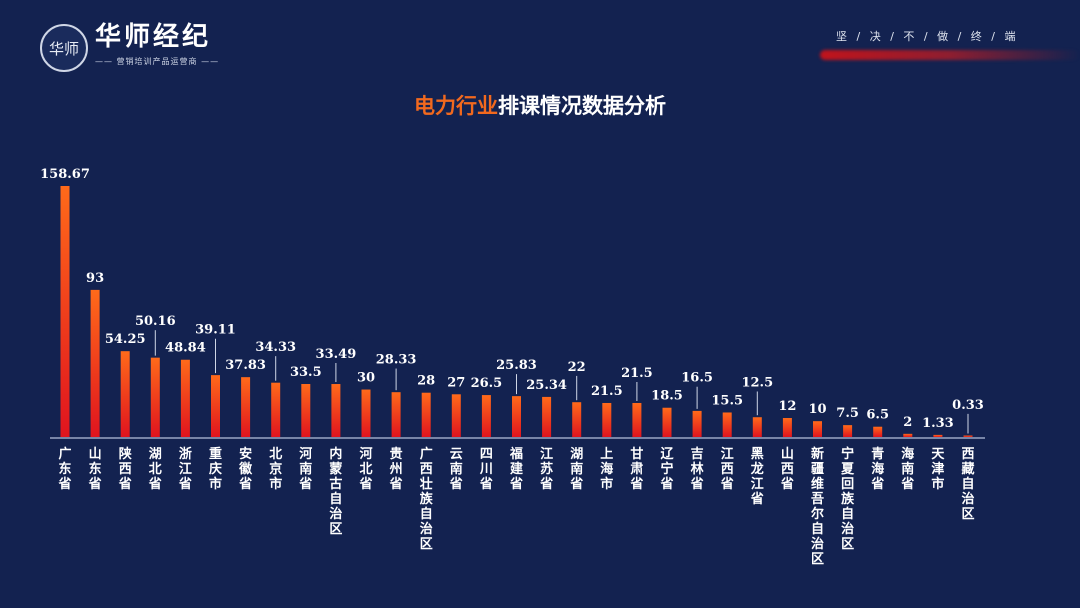  Describe the element at coordinates (727, 400) in the screenshot. I see `data-label-22: 15.5` at that location.